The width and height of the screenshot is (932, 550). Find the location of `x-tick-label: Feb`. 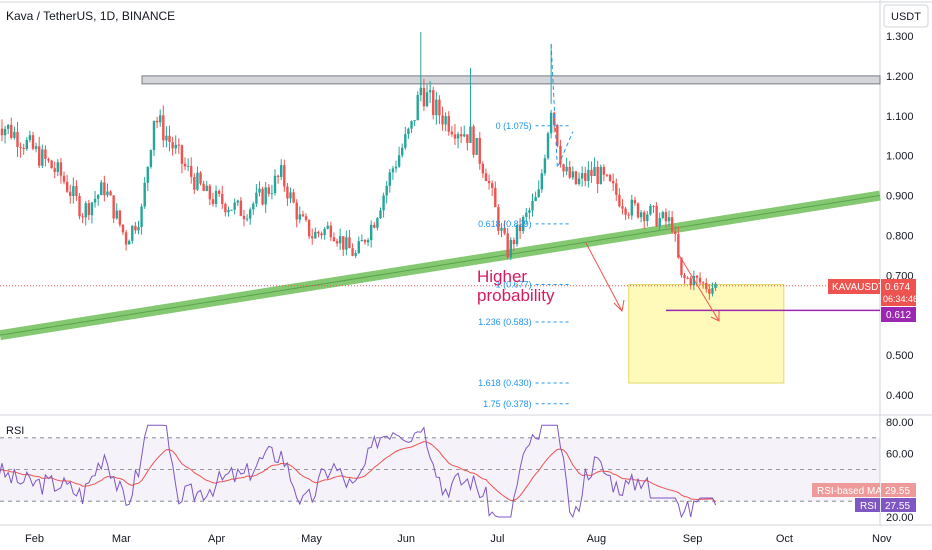

x-tick-label: Feb is located at coordinates (34, 539).